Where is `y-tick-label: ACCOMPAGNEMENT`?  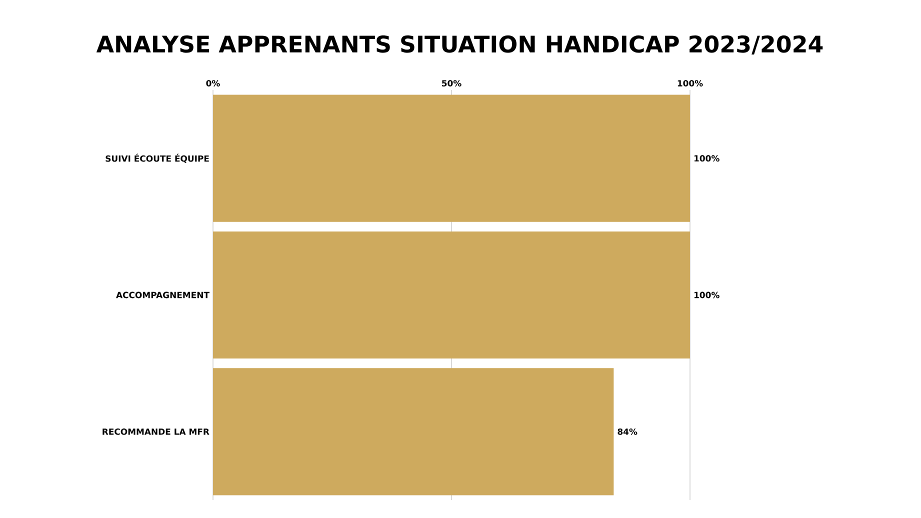
y-tick-label: ACCOMPAGNEMENT is located at coordinates (163, 295).